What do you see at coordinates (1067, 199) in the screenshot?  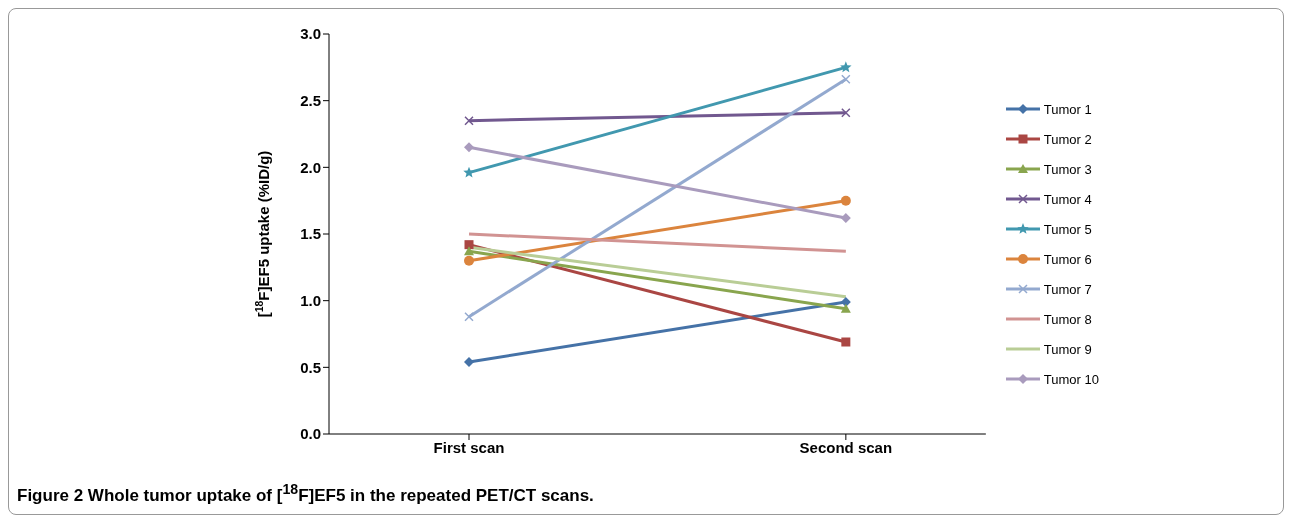 I see `legend-label: Tumor 4` at bounding box center [1067, 199].